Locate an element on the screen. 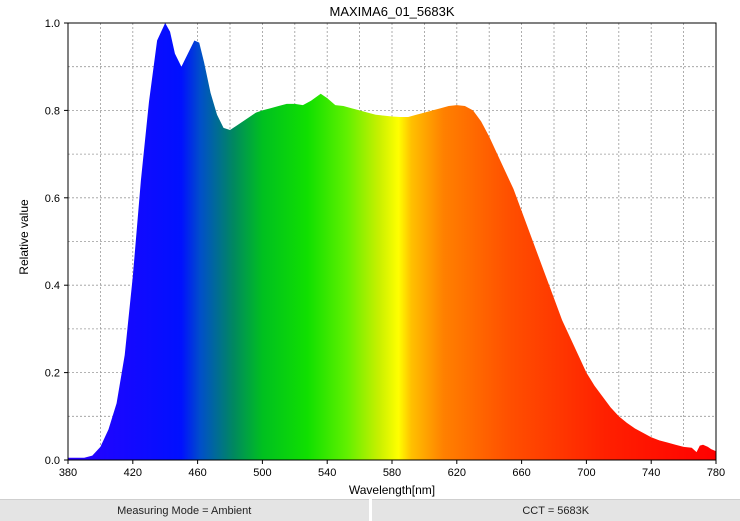 The width and height of the screenshot is (740, 521). measuring-mode-status: Measuring Mode = Ambient is located at coordinates (184, 510).